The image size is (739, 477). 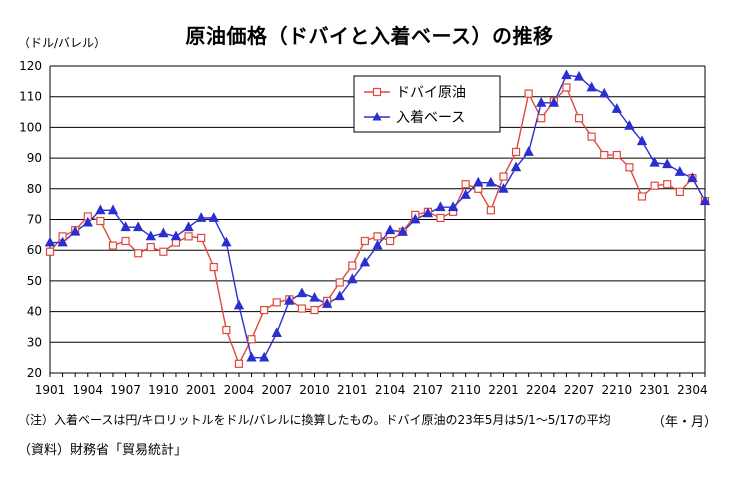 I want to click on y-tick-label: 30, so click(x=34, y=342).